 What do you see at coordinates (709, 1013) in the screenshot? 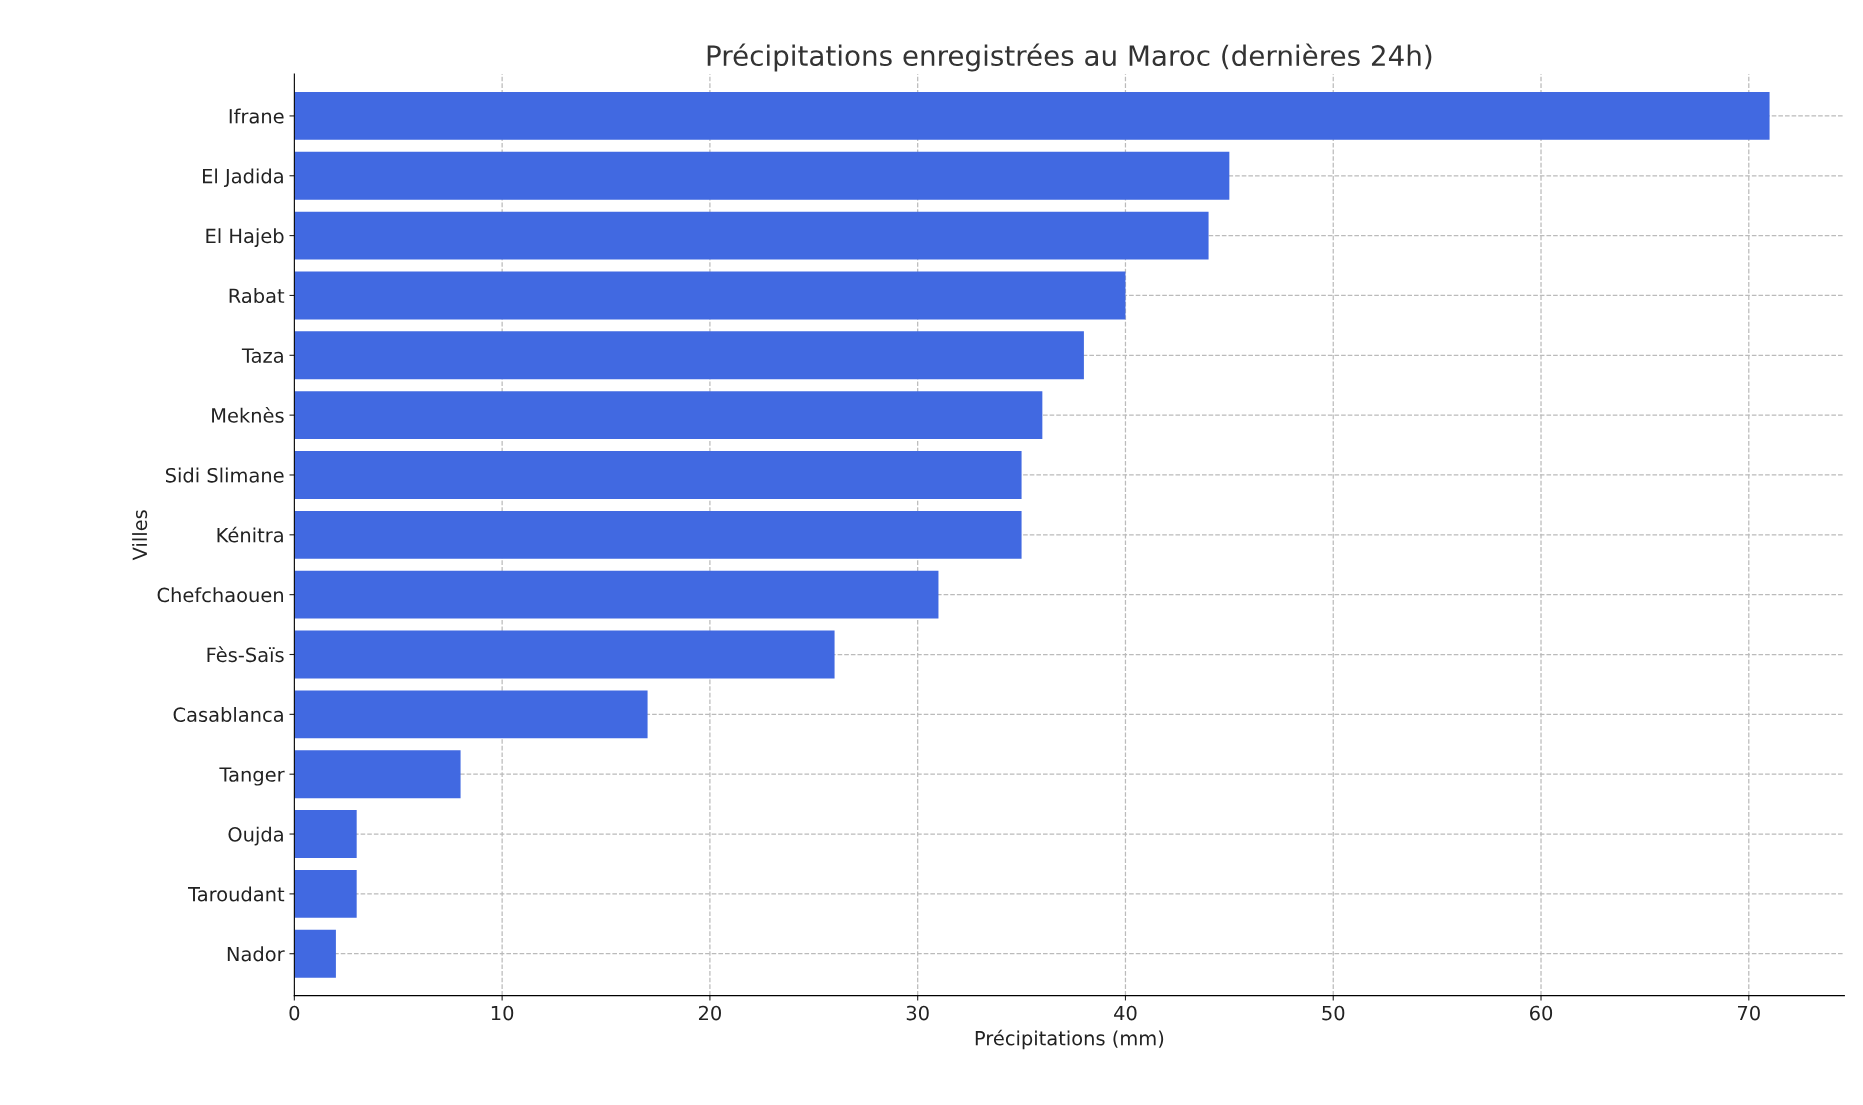
I see `x-tick-label: 20` at bounding box center [709, 1013].